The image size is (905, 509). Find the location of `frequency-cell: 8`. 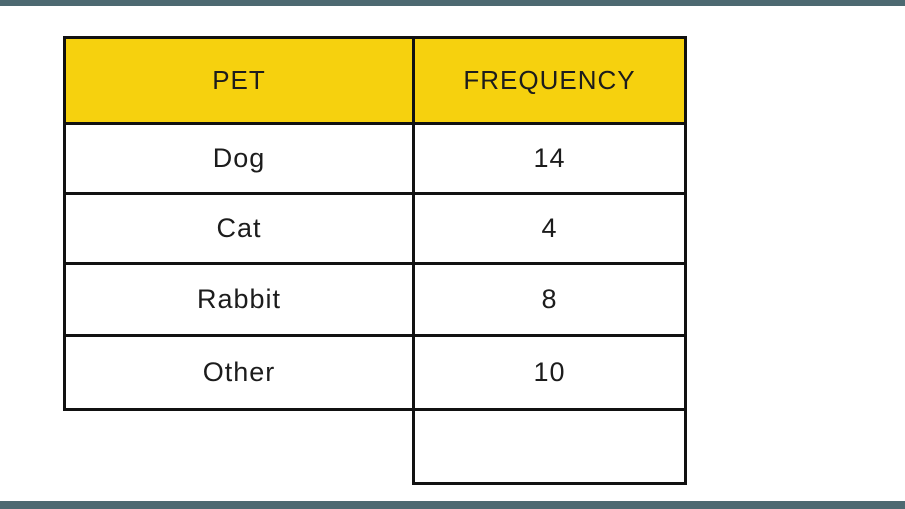

frequency-cell: 8 is located at coordinates (549, 299).